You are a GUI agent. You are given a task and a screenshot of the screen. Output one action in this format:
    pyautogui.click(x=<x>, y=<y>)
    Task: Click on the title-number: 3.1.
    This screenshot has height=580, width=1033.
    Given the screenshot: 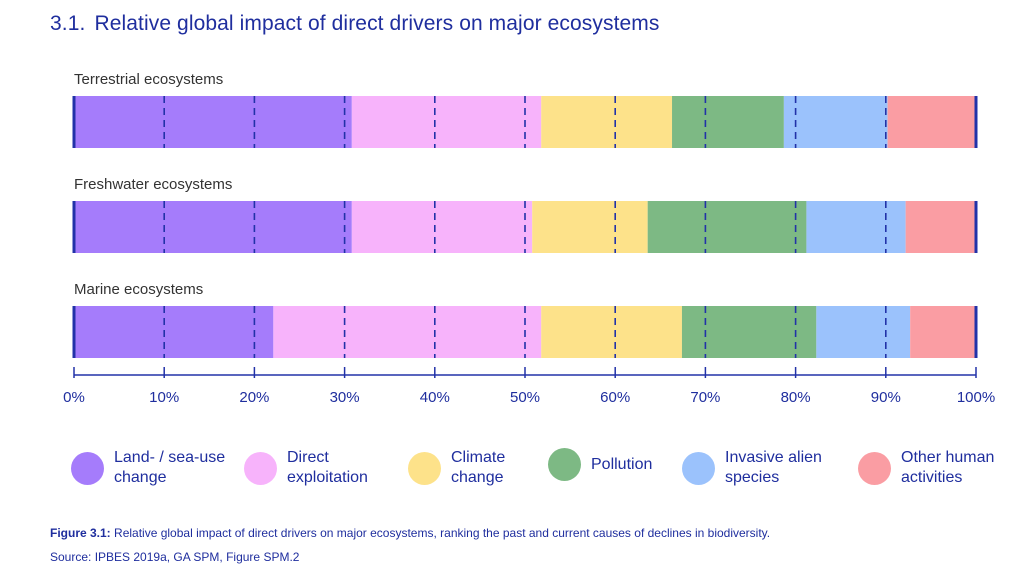 What is the action you would take?
    pyautogui.click(x=68, y=23)
    